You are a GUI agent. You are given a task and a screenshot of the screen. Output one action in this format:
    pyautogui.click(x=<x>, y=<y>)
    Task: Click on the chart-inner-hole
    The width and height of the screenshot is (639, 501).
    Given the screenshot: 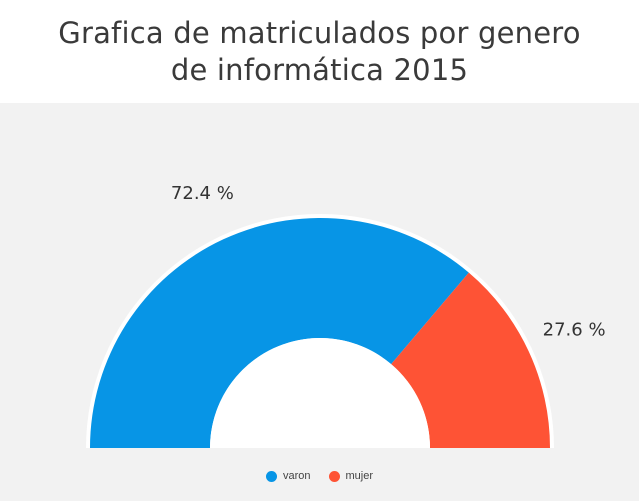 What is the action you would take?
    pyautogui.click(x=320, y=393)
    